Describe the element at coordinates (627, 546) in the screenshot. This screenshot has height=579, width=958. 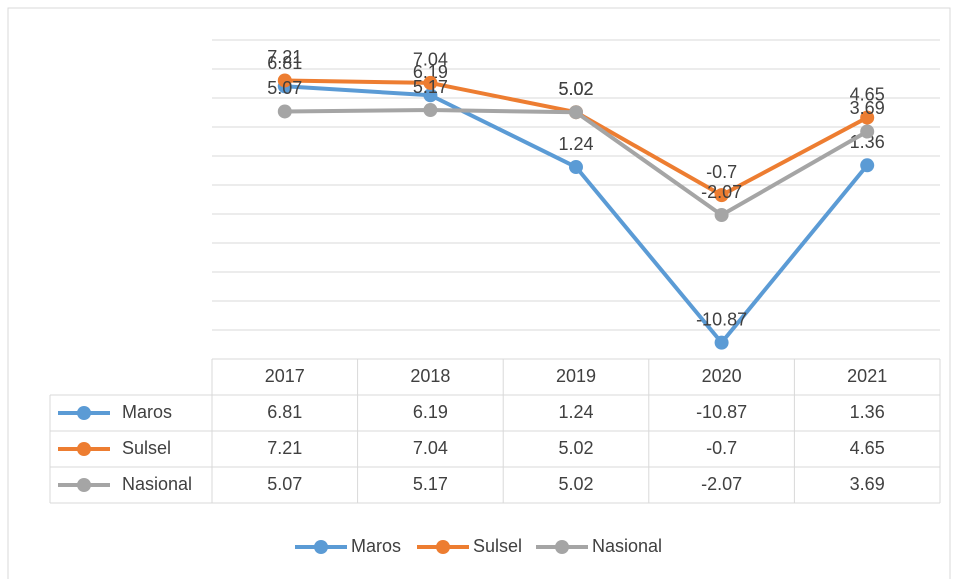
I see `legend-label: Nasional` at that location.